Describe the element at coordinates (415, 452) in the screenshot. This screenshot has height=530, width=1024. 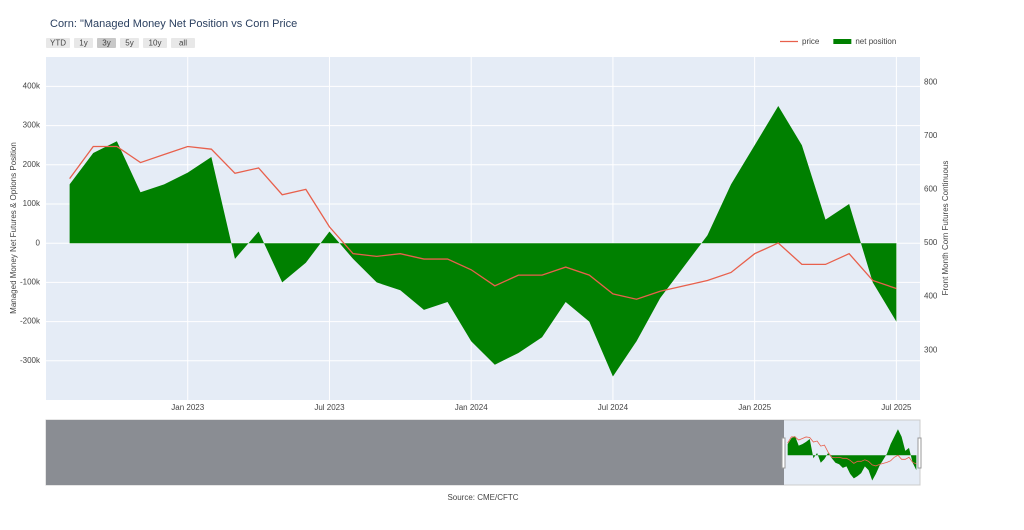
I see `range-slider-mask` at that location.